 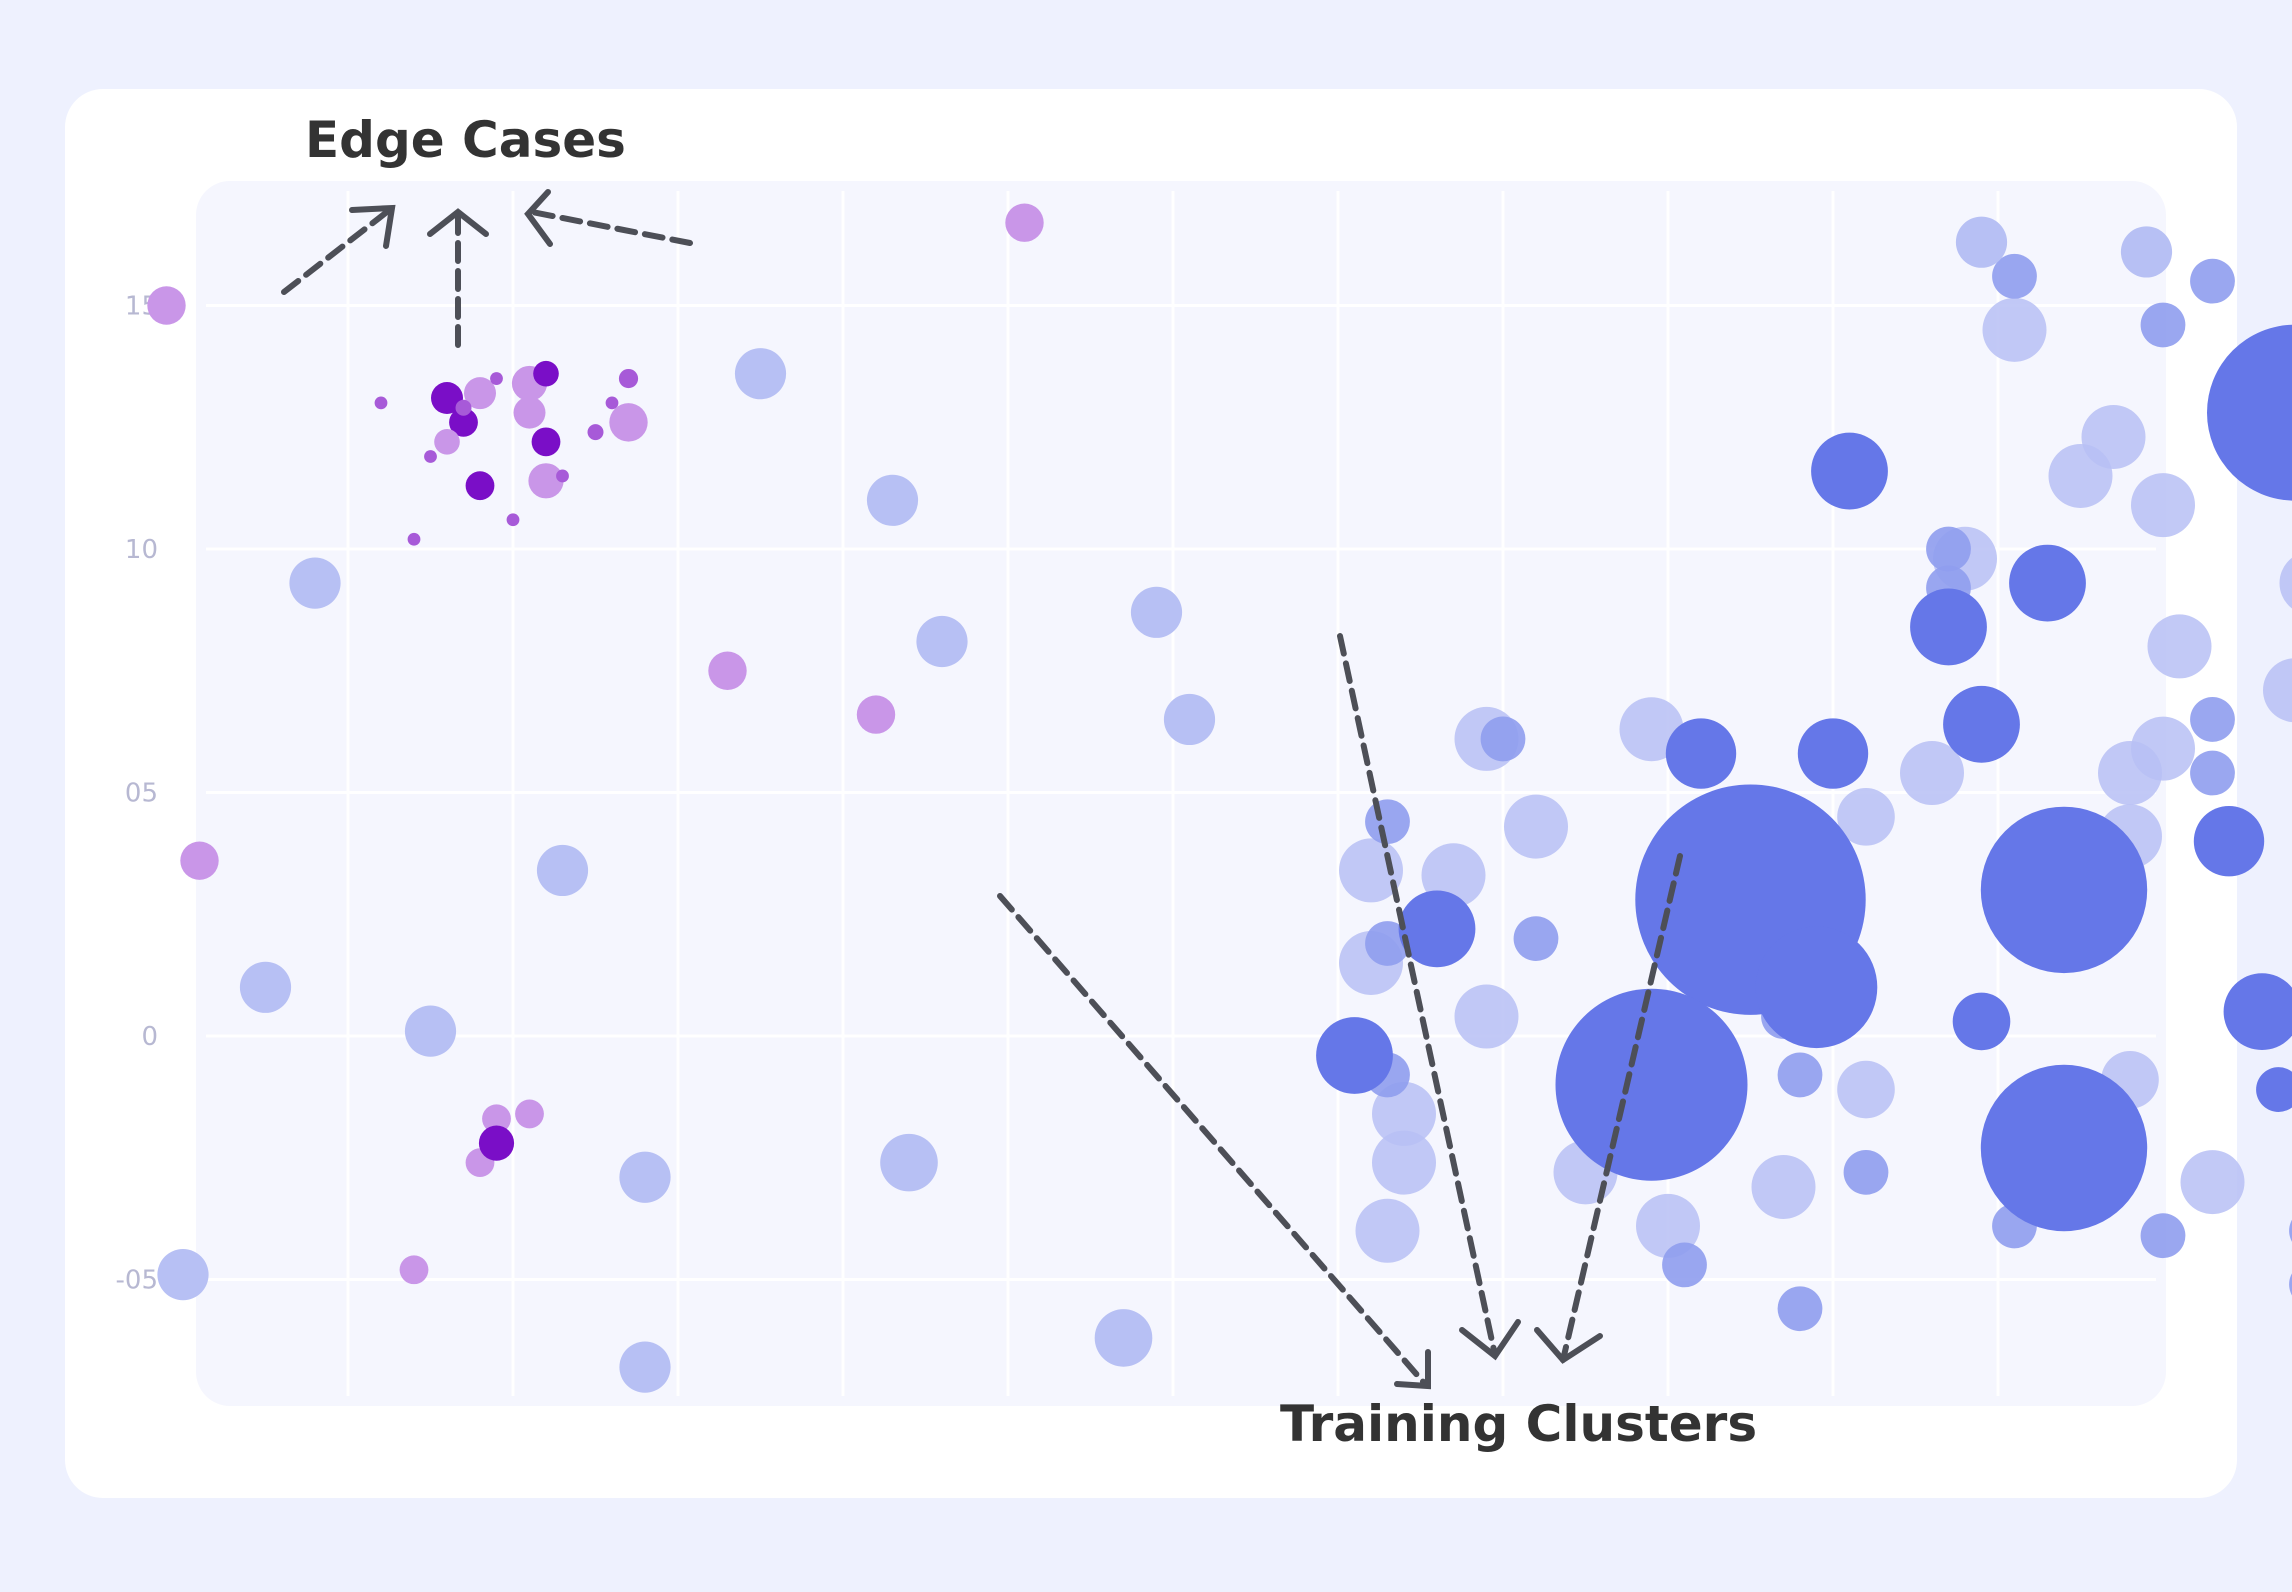 I want to click on edge-cases-label: Edge Cases, so click(x=465, y=140).